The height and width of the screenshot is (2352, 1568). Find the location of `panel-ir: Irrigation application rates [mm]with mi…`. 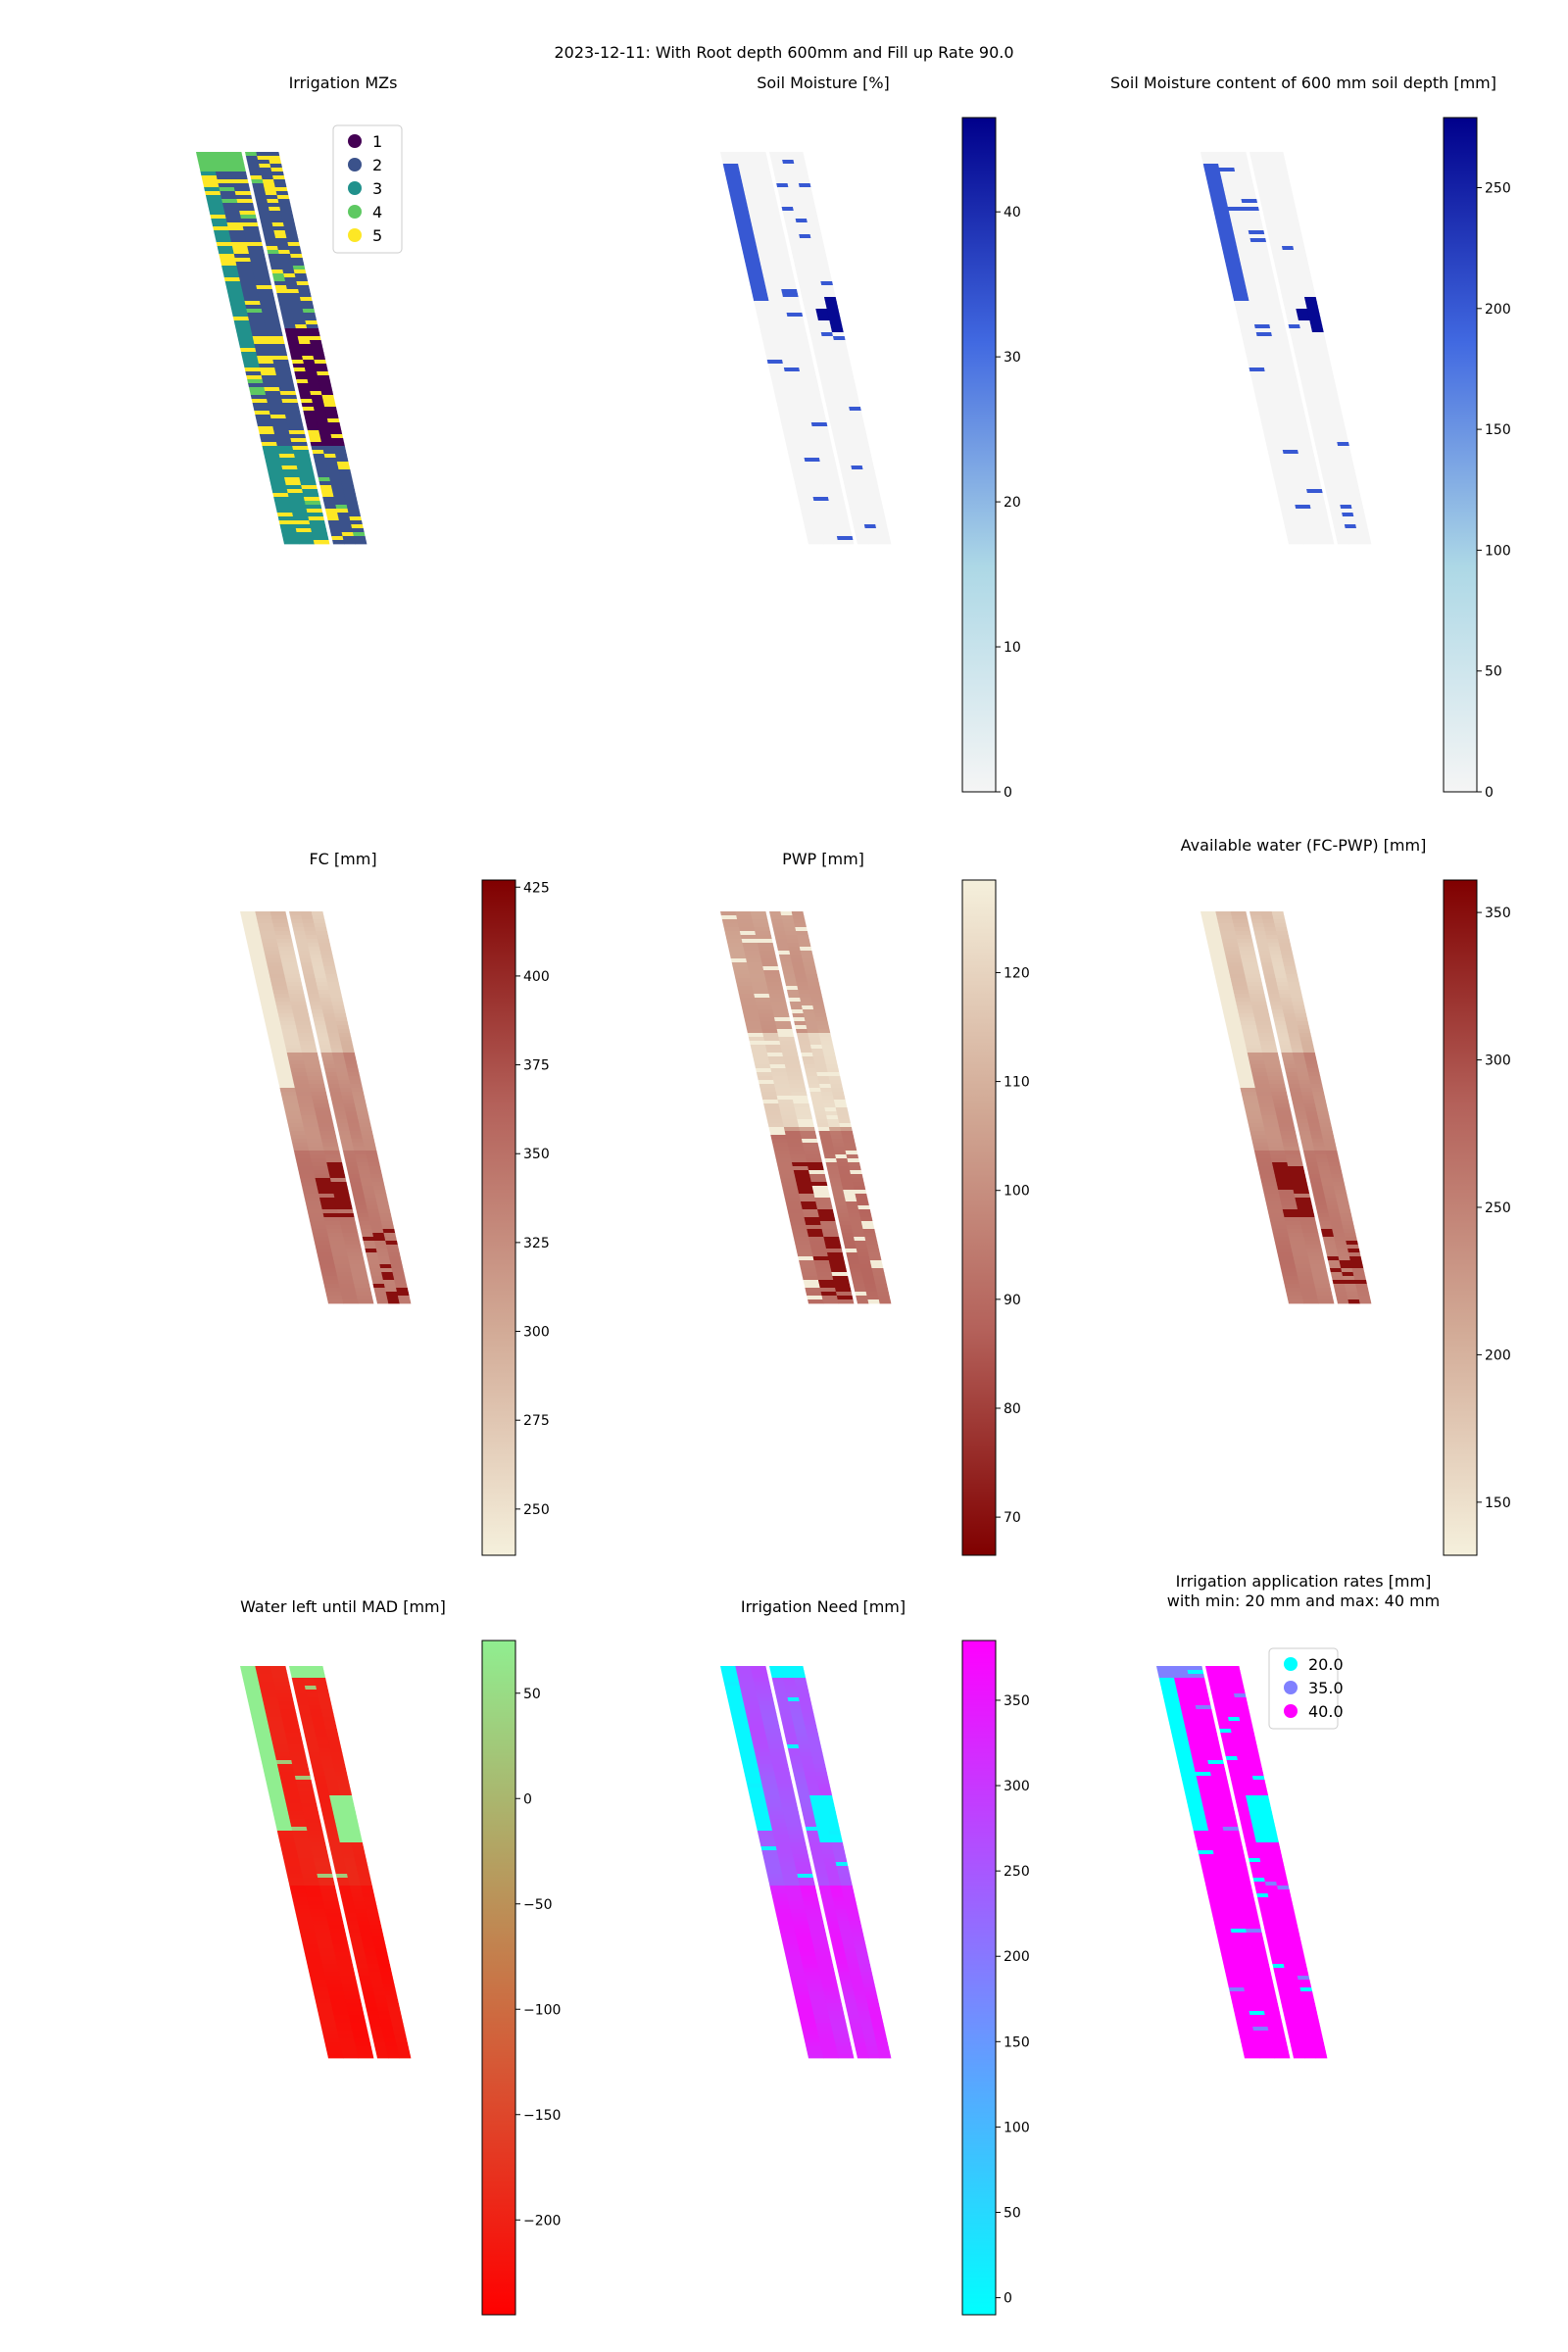

panel-ir: Irrigation application rates [mm]with mi… is located at coordinates (1298, 1815).